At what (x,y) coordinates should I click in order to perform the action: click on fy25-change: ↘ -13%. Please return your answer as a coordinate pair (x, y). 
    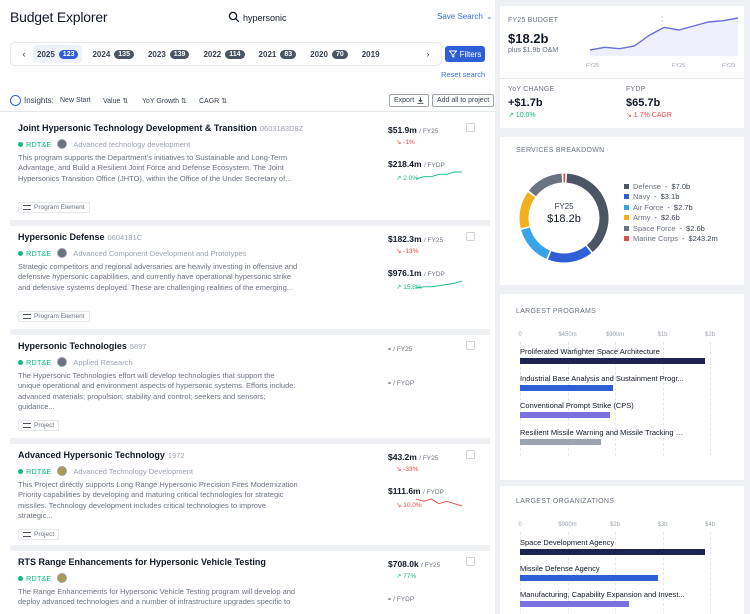
    Looking at the image, I should click on (407, 251).